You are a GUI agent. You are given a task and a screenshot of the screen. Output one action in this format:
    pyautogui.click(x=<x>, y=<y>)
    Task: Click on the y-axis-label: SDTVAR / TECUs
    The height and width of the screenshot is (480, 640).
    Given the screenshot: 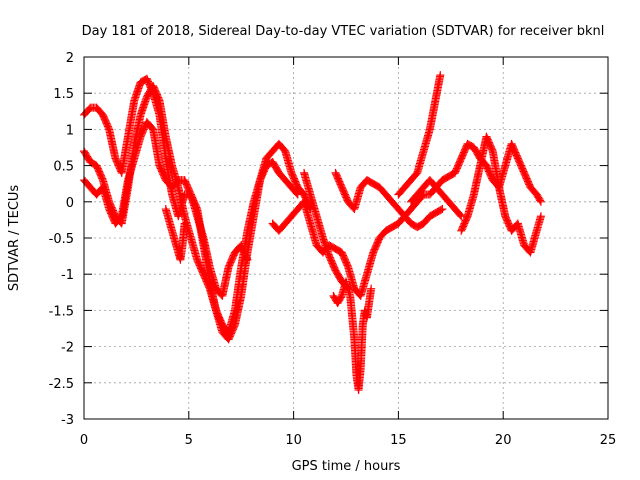 What is the action you would take?
    pyautogui.click(x=14, y=238)
    